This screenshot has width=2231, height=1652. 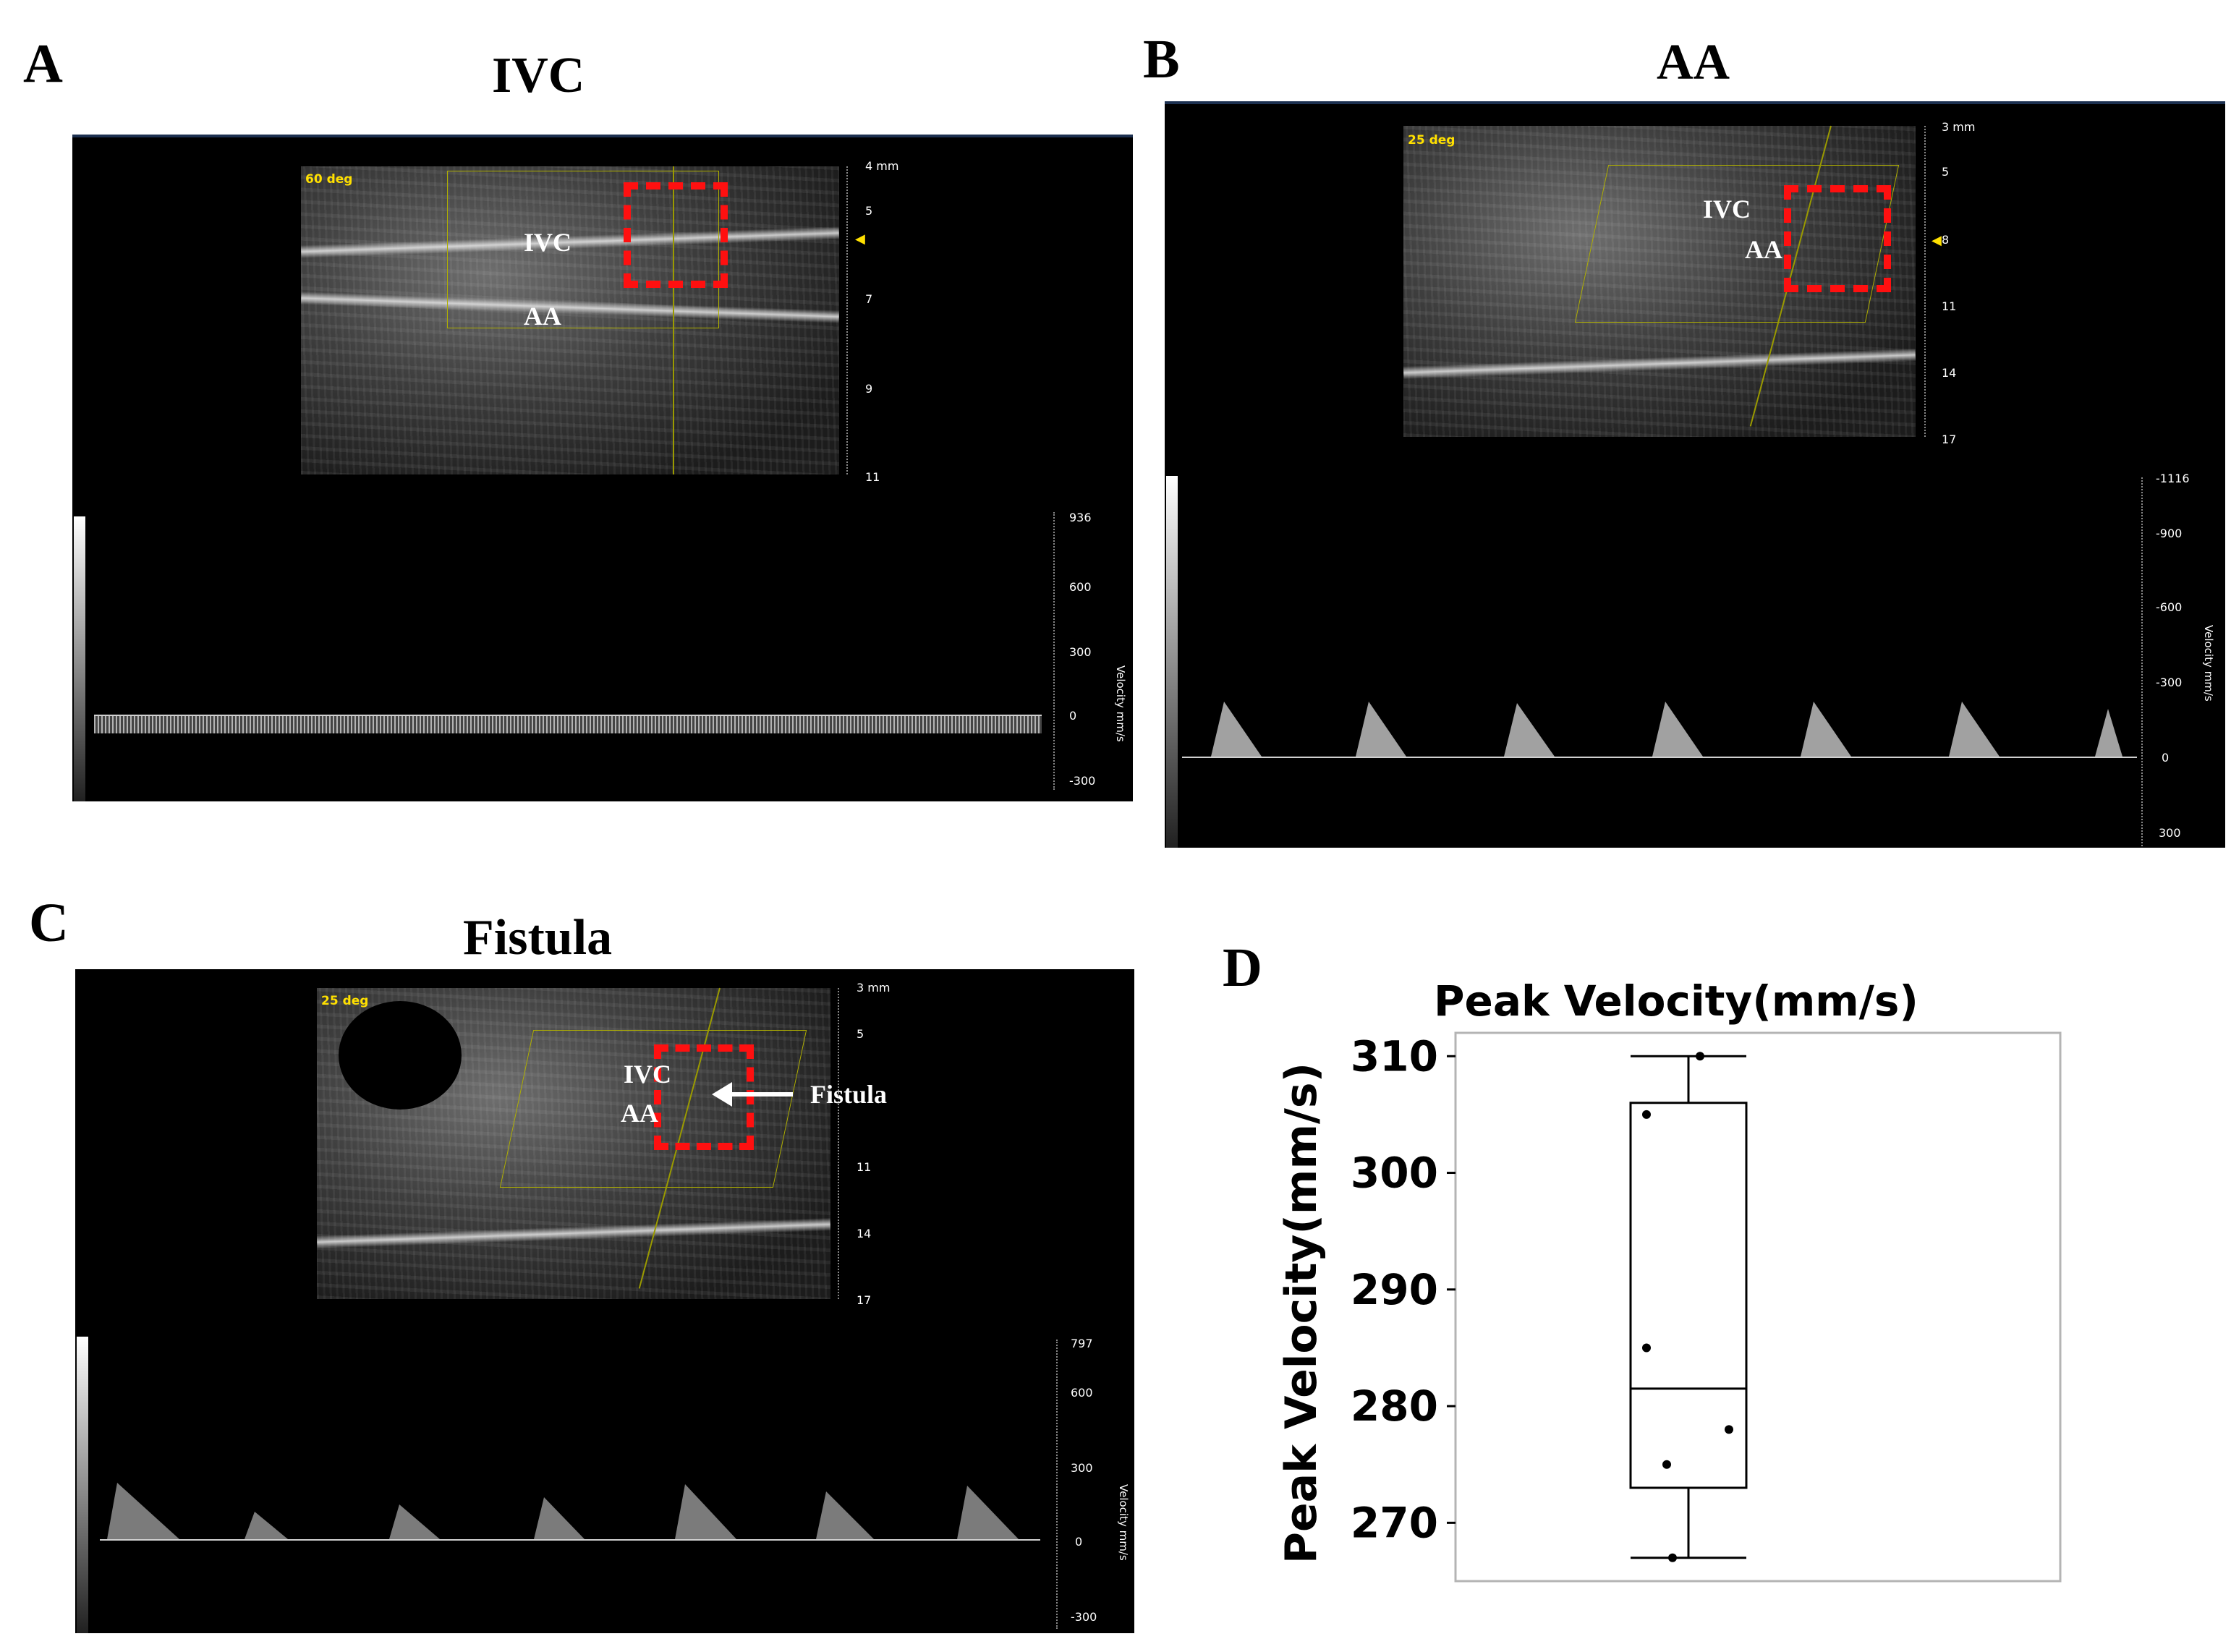 What do you see at coordinates (1659, 757) in the screenshot?
I see `doppler-baseline-b` at bounding box center [1659, 757].